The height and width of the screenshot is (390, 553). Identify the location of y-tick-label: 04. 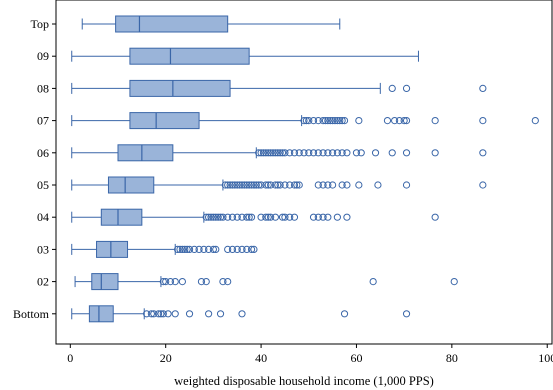
(43, 217).